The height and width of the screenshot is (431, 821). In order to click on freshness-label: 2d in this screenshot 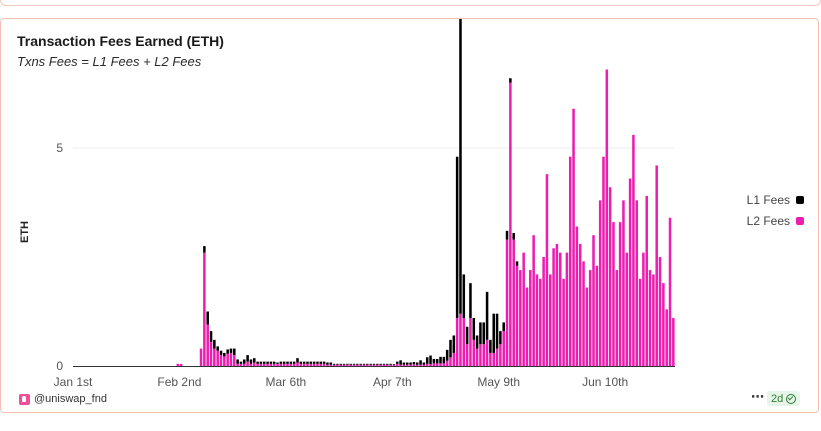, I will do `click(777, 398)`.